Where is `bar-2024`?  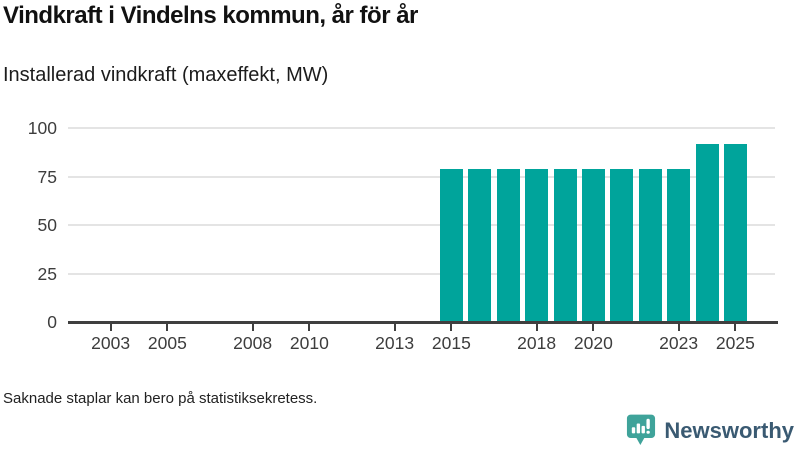 bar-2024 is located at coordinates (707, 232).